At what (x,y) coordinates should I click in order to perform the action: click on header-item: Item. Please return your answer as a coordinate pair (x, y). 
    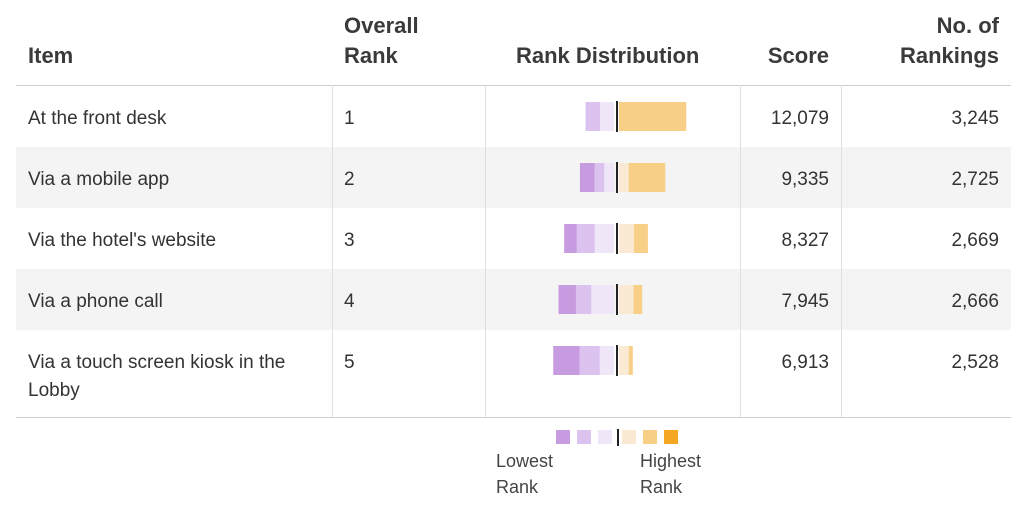
    Looking at the image, I should click on (51, 55).